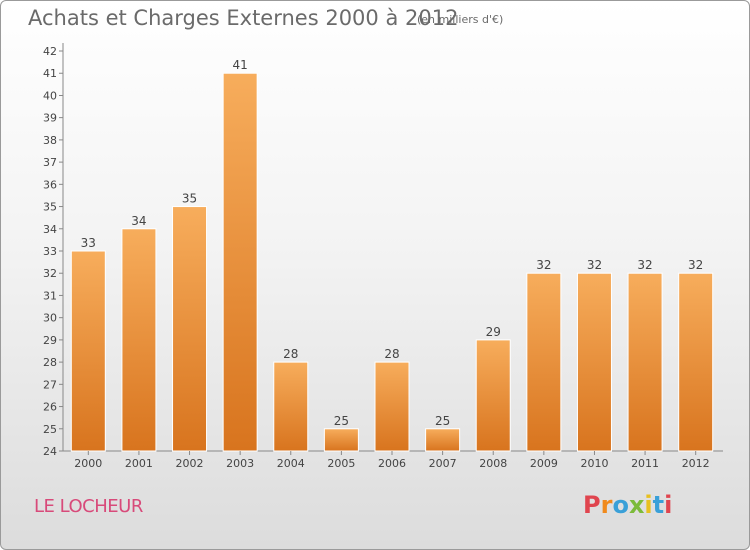 The height and width of the screenshot is (550, 750). Describe the element at coordinates (88, 463) in the screenshot. I see `x-tick-label: 2000` at that location.